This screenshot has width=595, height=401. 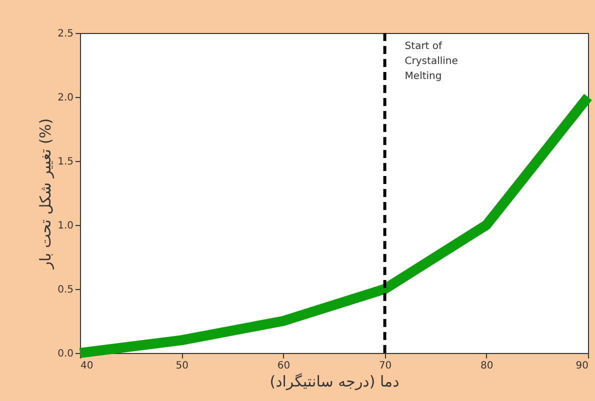 What do you see at coordinates (66, 98) in the screenshot?
I see `y-tick-label: 2.0` at bounding box center [66, 98].